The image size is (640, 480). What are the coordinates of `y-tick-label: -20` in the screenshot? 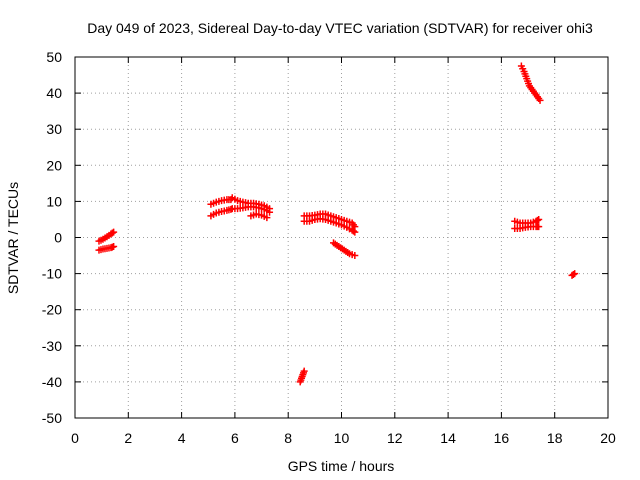 It's located at (52, 310).